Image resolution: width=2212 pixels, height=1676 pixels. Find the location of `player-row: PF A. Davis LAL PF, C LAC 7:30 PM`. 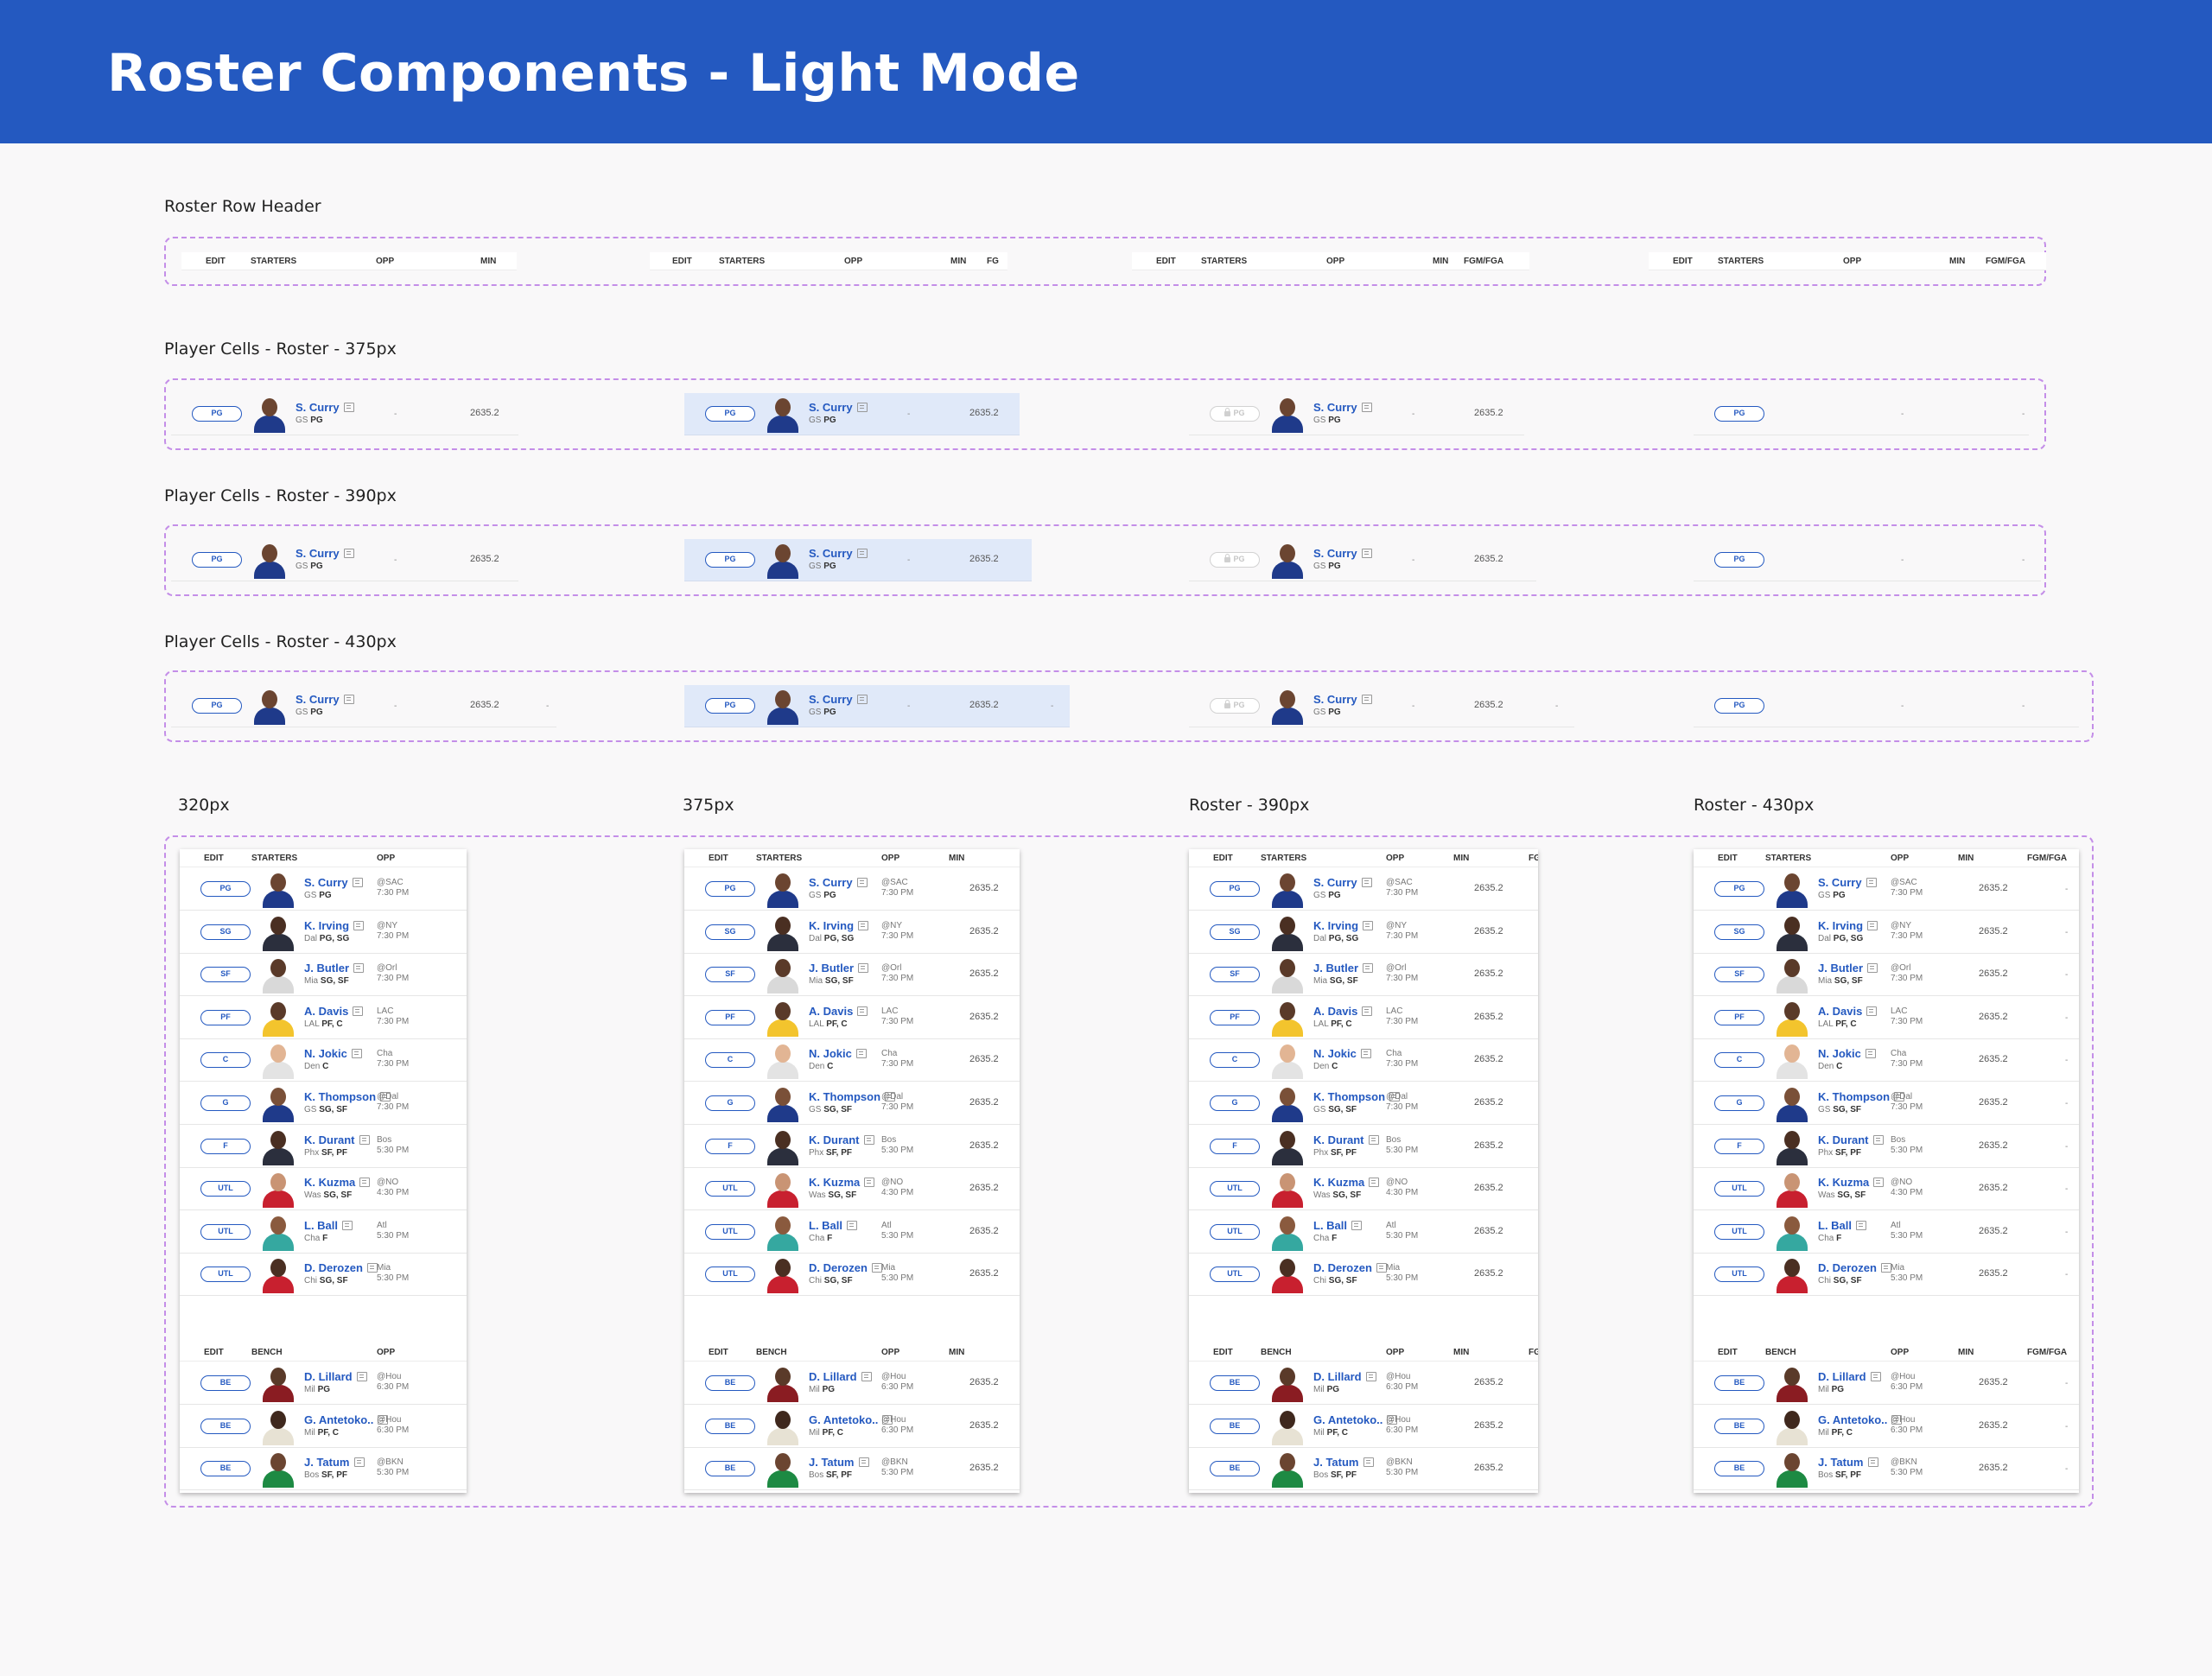

player-row: PF A. Davis LAL PF, C LAC 7:30 PM is located at coordinates (323, 1017).